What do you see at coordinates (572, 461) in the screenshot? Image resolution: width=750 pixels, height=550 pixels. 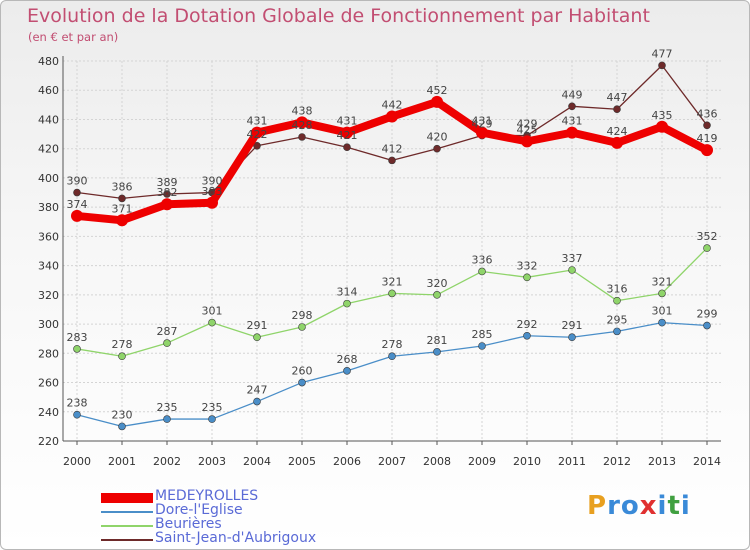 I see `x-tick-label: 2011` at bounding box center [572, 461].